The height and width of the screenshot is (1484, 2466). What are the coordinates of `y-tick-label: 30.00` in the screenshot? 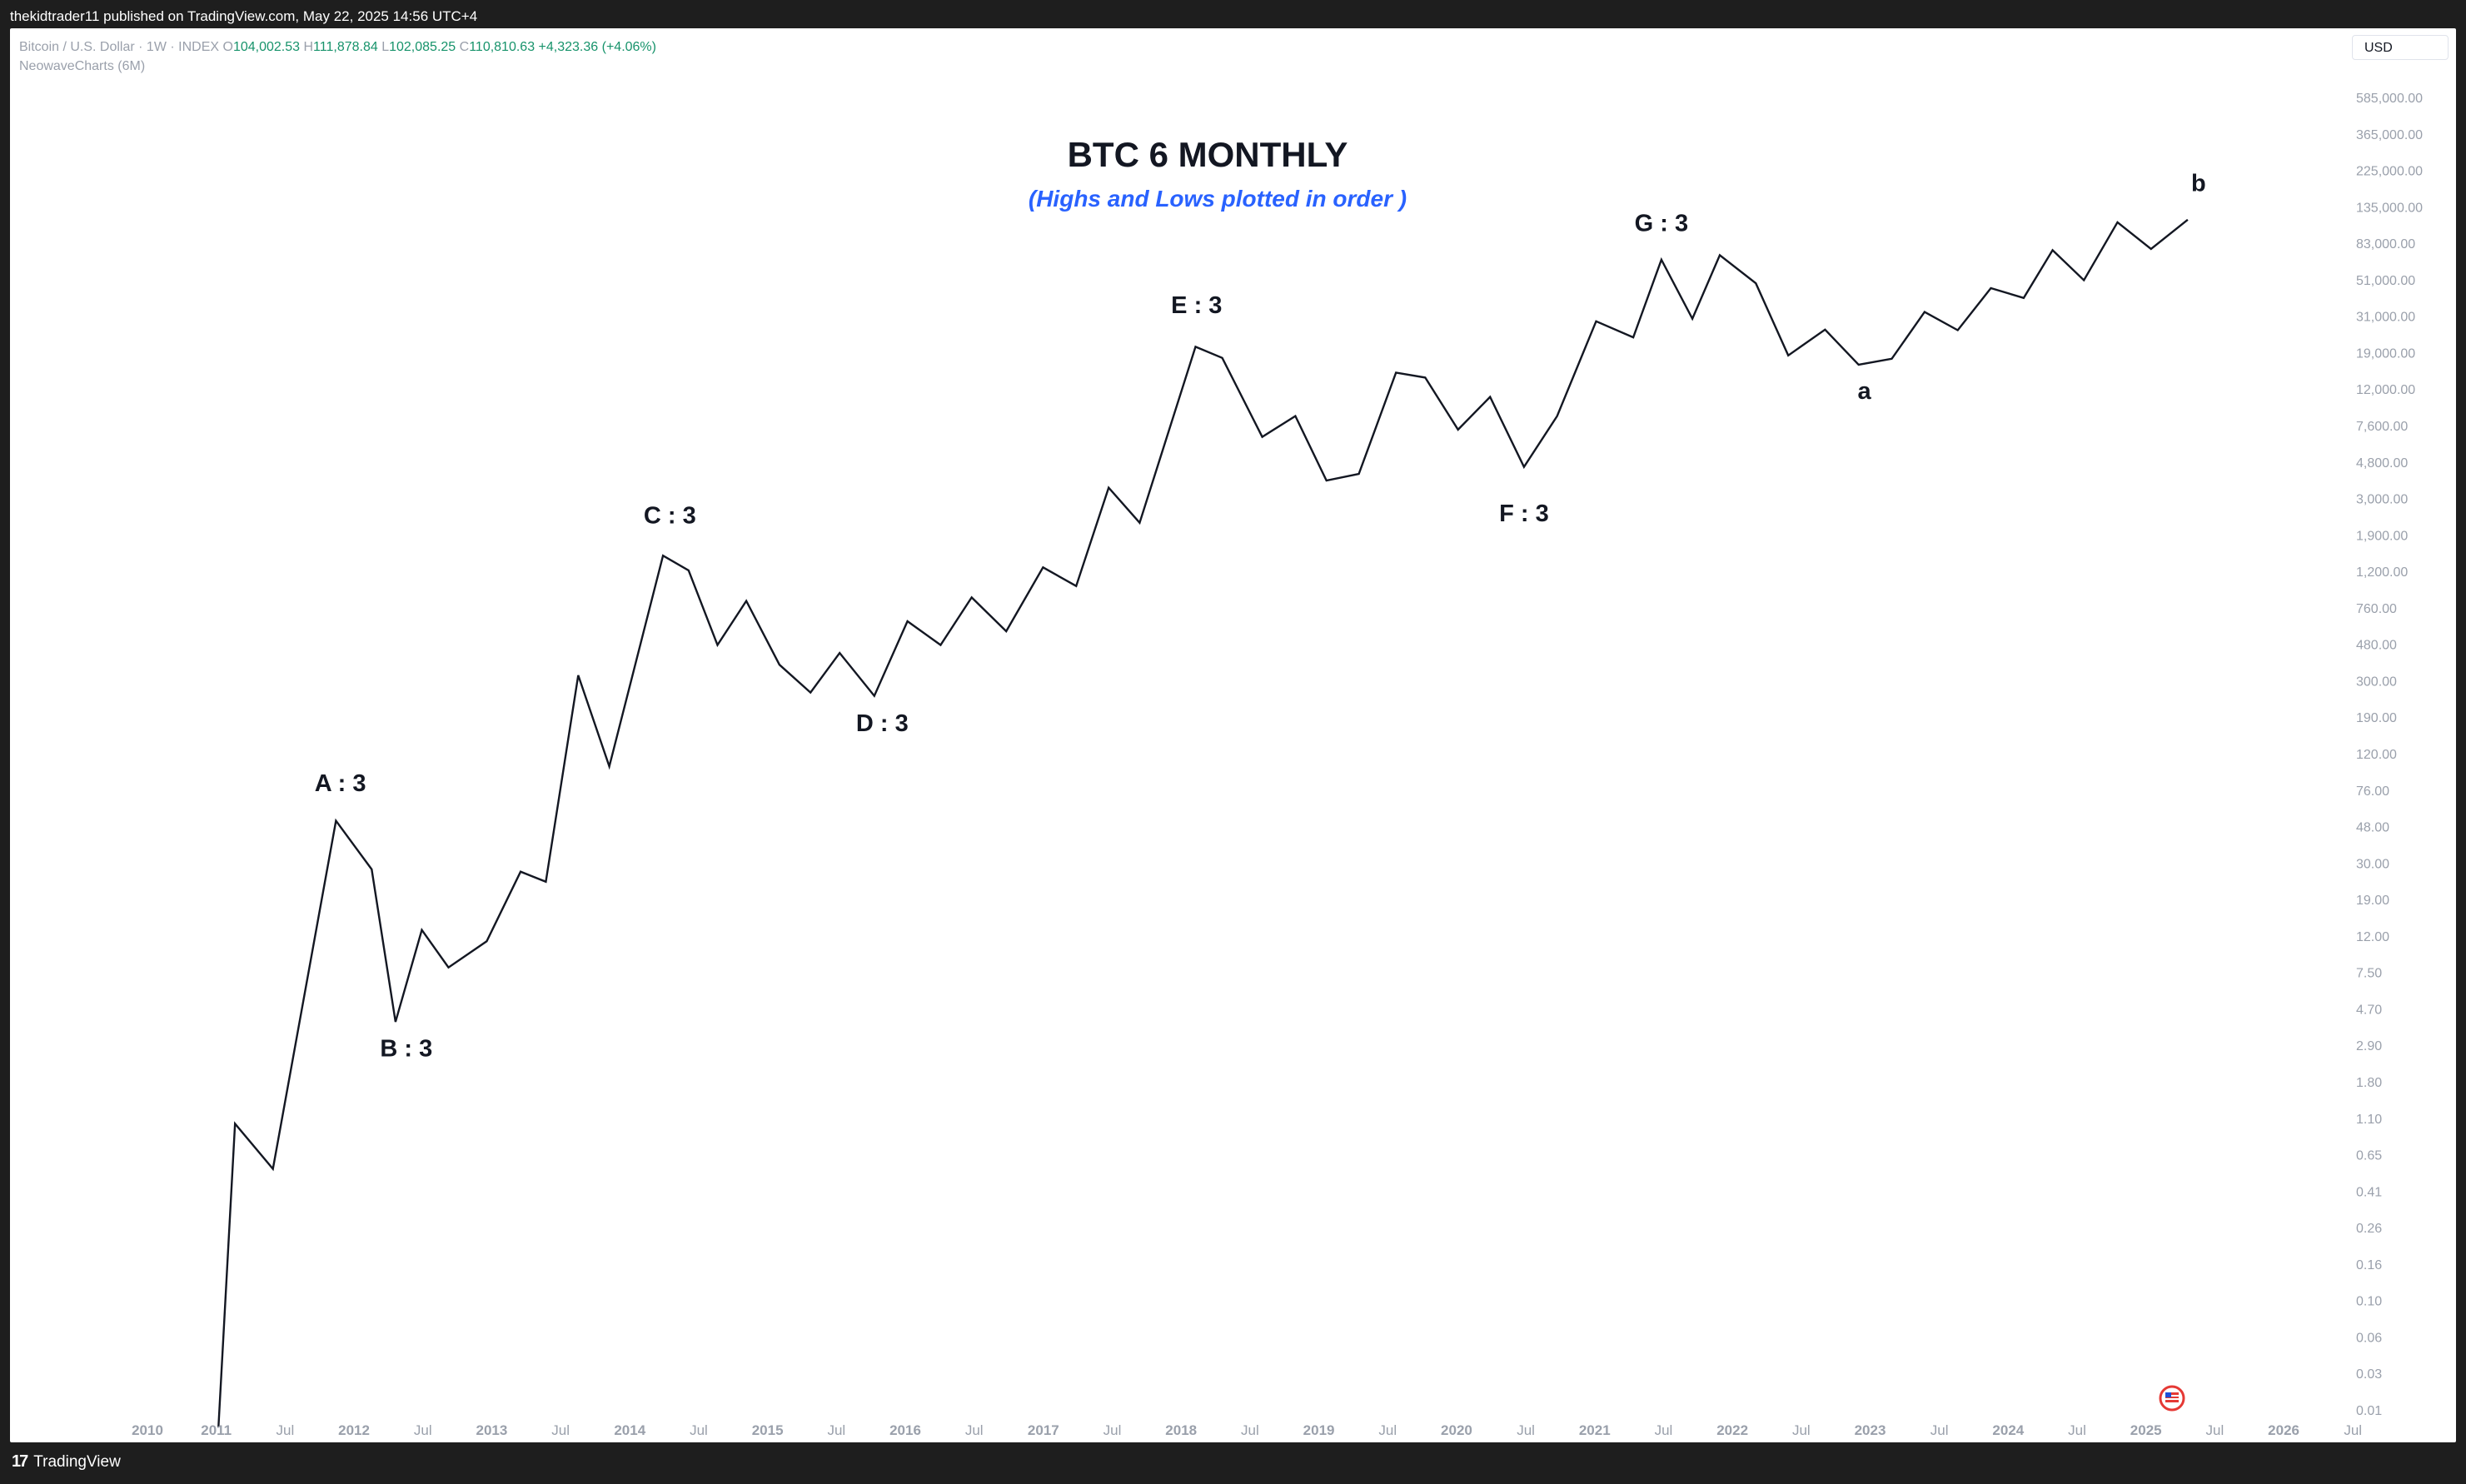 It's located at (2372, 864).